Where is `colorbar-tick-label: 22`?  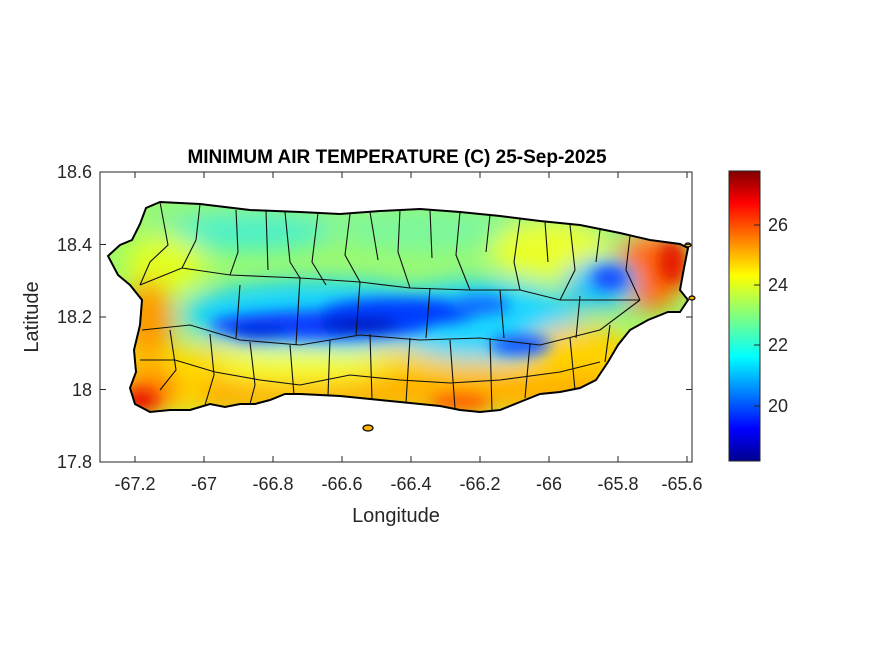 colorbar-tick-label: 22 is located at coordinates (778, 345).